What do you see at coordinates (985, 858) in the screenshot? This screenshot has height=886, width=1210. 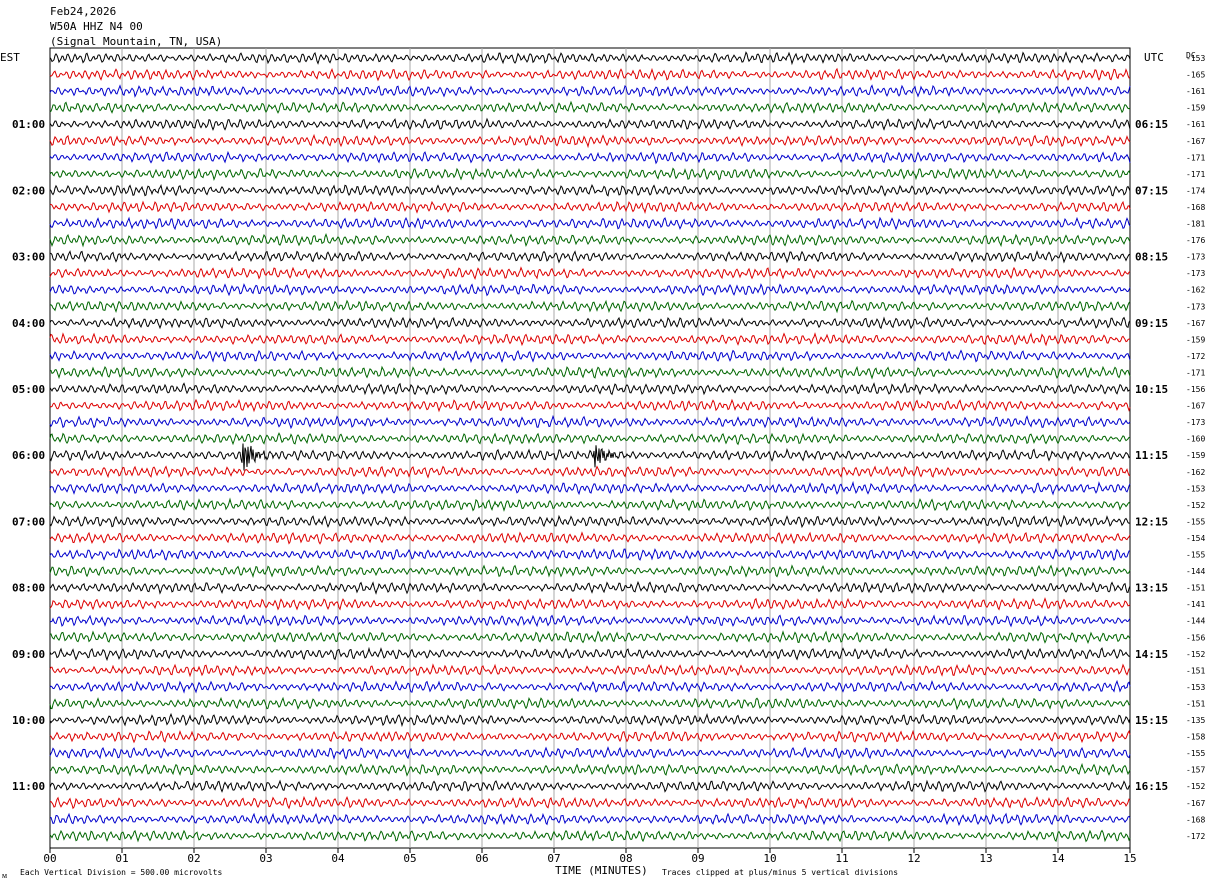 I see `x-tick-label: 13` at bounding box center [985, 858].